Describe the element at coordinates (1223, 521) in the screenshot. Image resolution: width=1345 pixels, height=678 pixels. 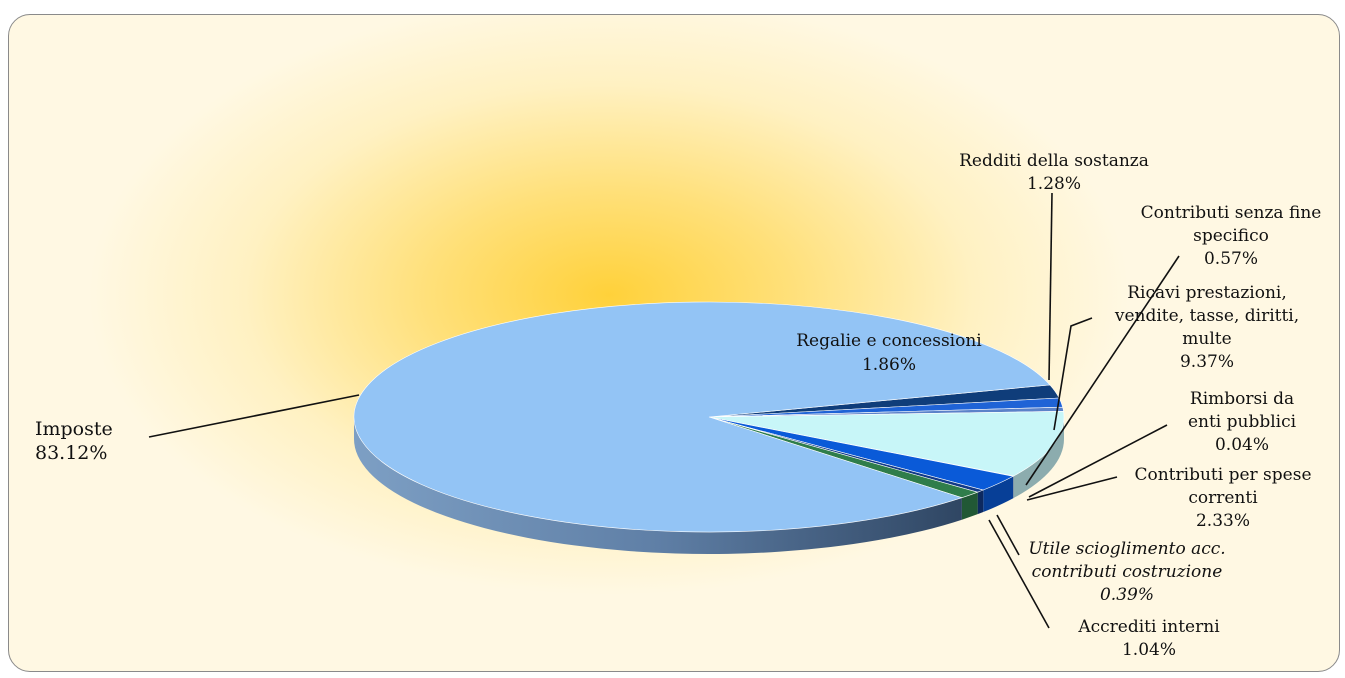
I see `label-contributi-spese-value: 2.33%` at that location.